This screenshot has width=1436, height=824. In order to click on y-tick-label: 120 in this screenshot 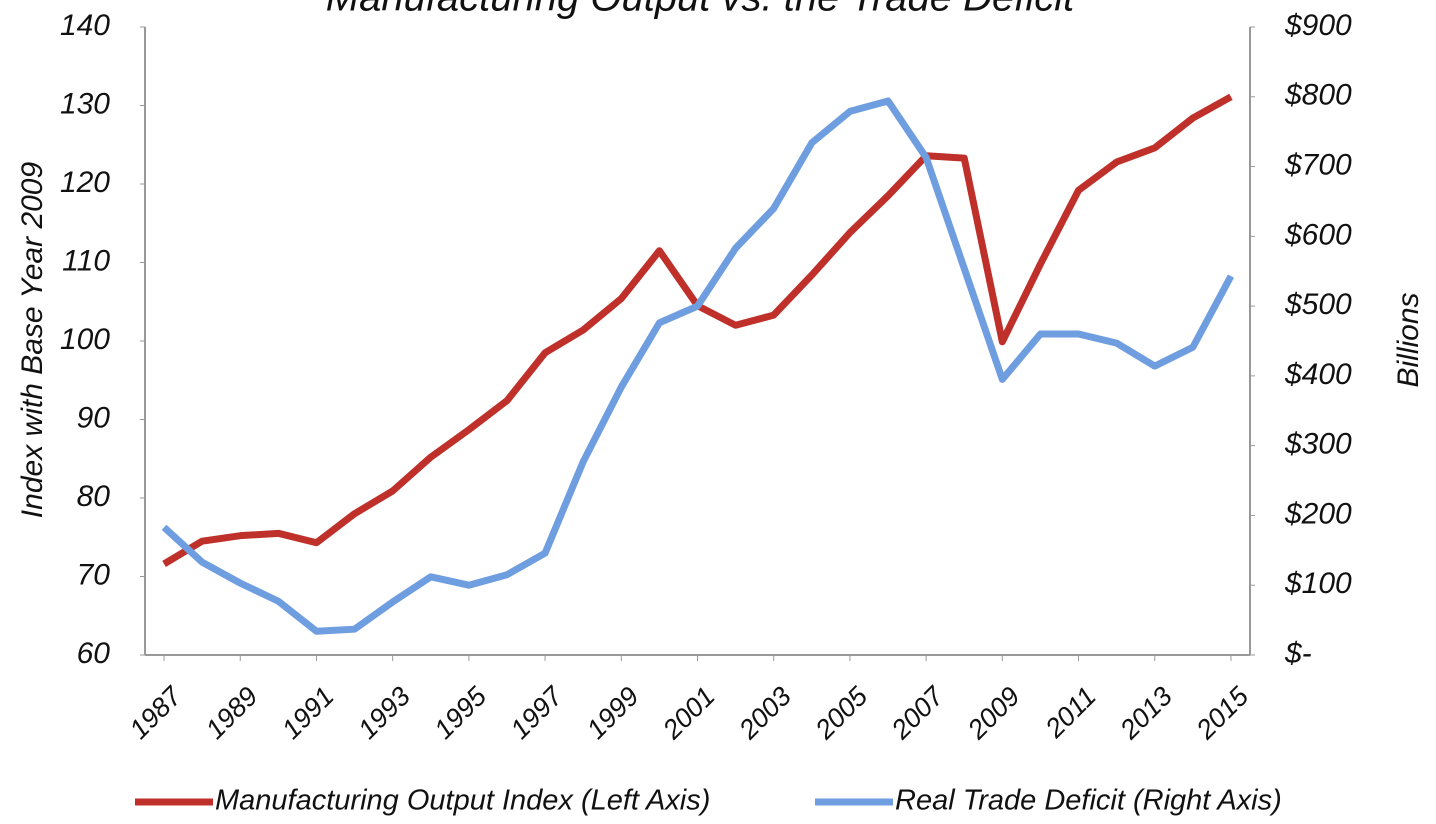, I will do `click(85, 182)`.